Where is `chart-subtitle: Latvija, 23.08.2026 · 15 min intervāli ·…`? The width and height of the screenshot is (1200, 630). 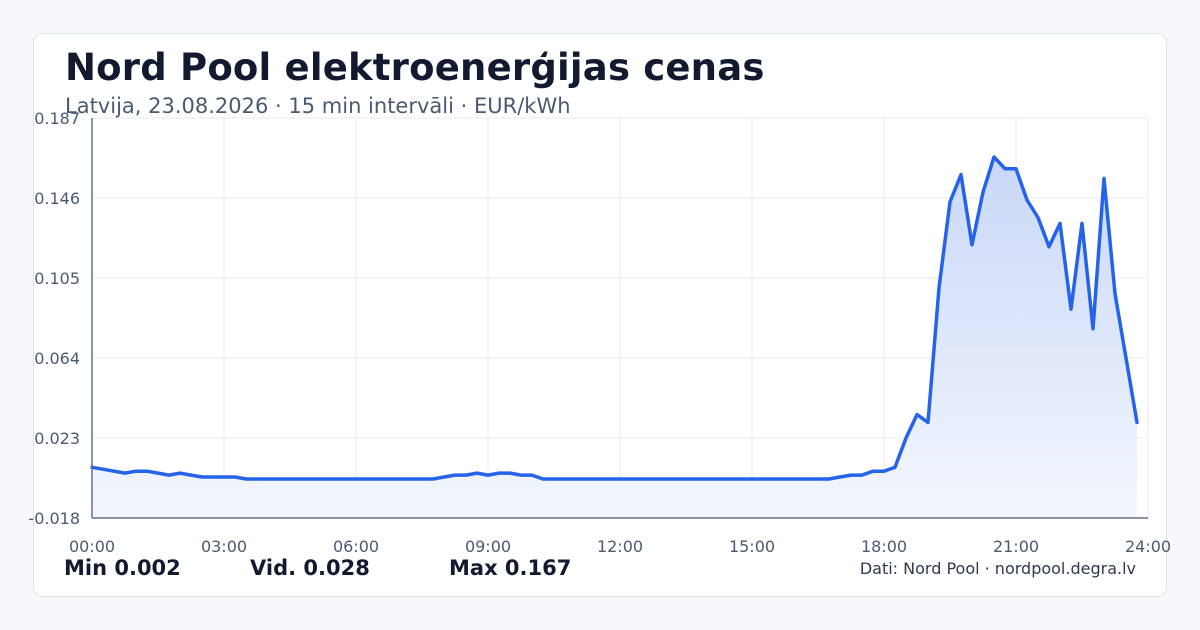
chart-subtitle: Latvija, 23.08.2026 · 15 min intervāli ·… is located at coordinates (318, 106).